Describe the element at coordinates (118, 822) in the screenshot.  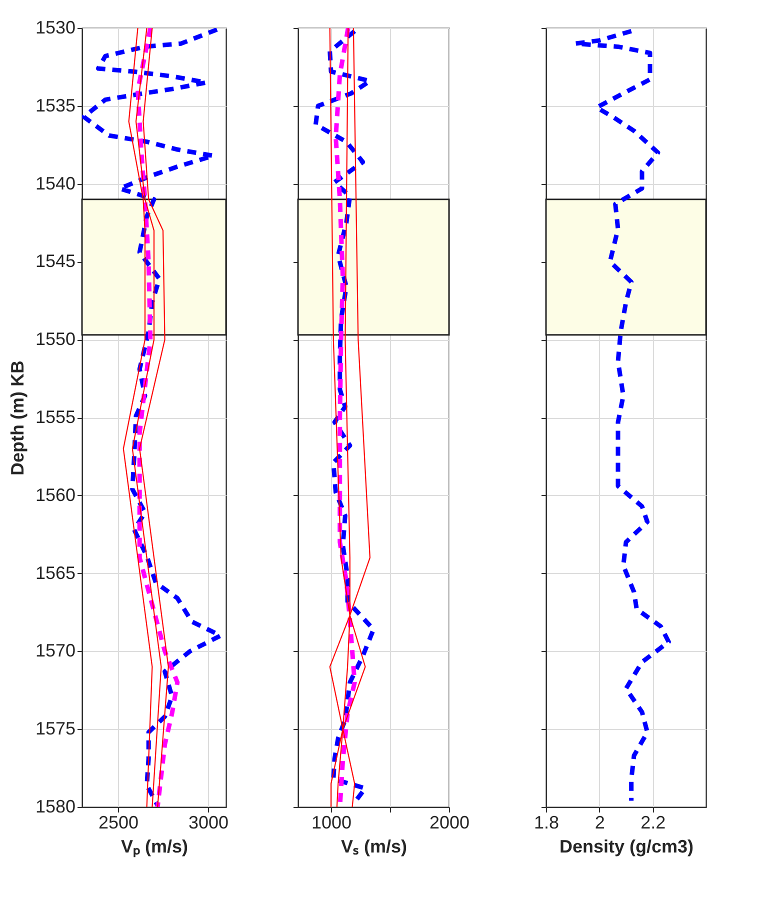
I see `x-tick-label: 2500` at that location.